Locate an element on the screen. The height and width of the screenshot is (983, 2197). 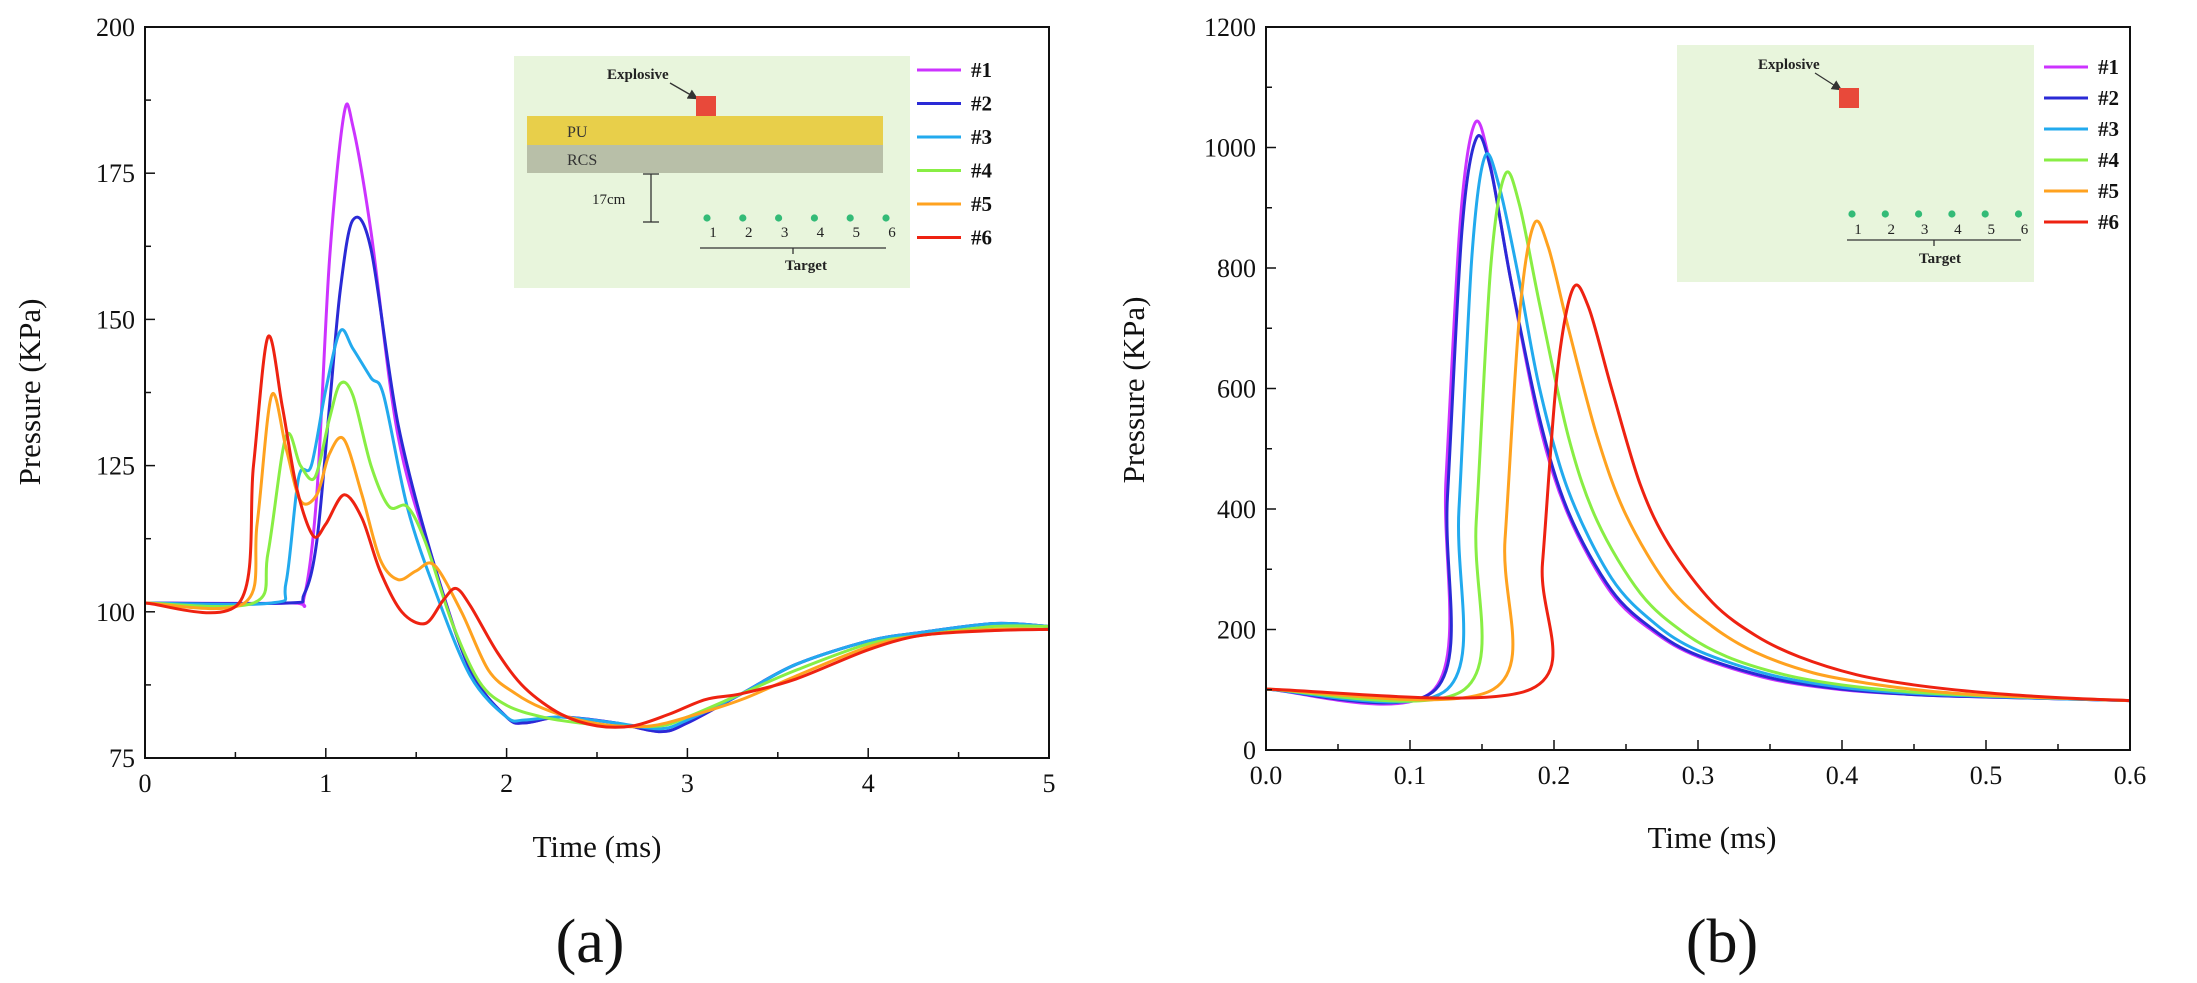
inset-a: Explosive PU RCS 17cm 1 2 3 4 5 6 Target is located at coordinates (712, 172).